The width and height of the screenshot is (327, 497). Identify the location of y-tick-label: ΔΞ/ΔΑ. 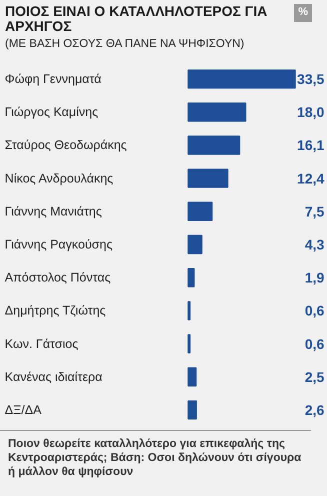
(23, 409).